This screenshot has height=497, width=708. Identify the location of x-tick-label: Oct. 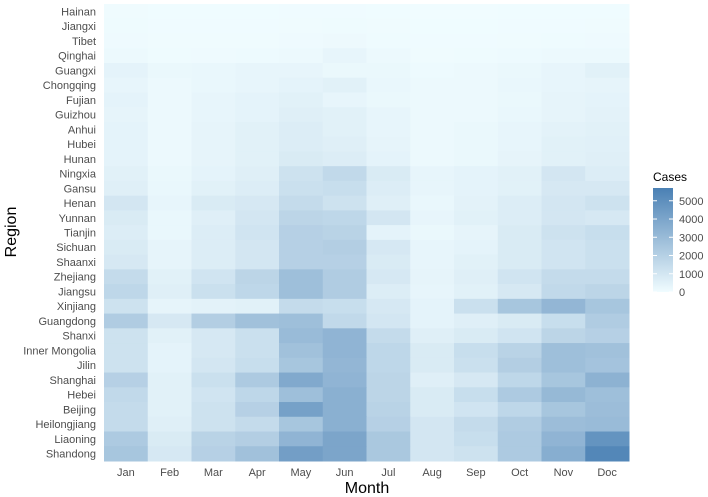
(519, 473).